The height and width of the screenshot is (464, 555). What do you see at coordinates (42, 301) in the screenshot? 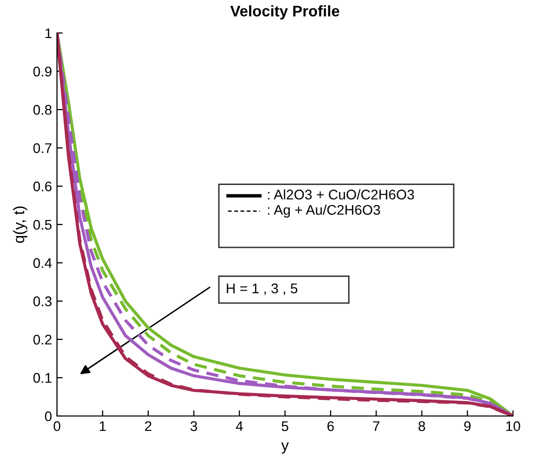
I see `y-tick-label: 0.3` at bounding box center [42, 301].